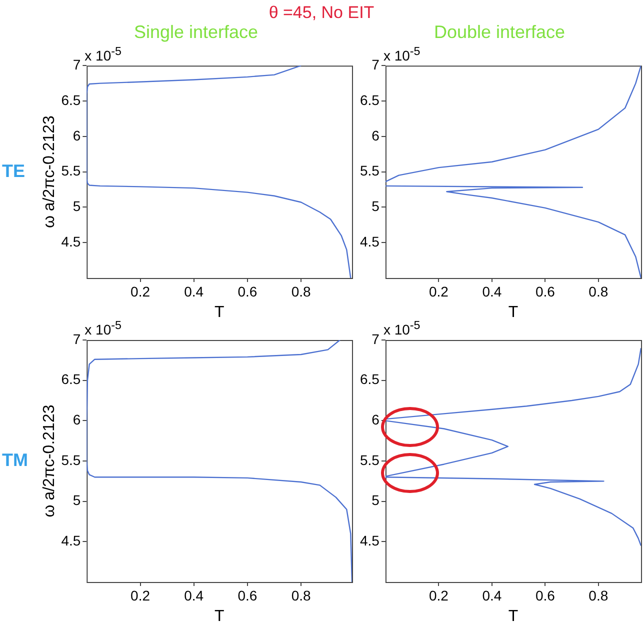  What do you see at coordinates (14, 170) in the screenshot?
I see `text: TE` at bounding box center [14, 170].